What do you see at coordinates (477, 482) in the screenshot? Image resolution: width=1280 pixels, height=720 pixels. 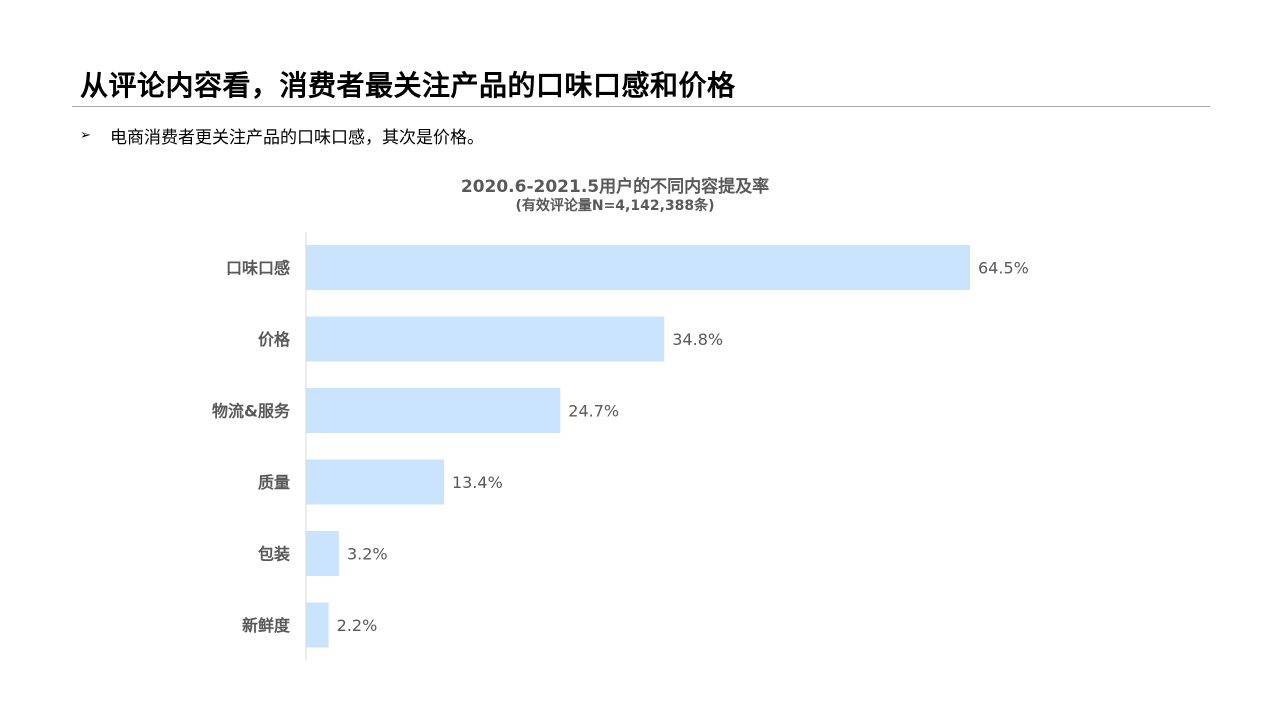 I see `data-label: 13.4%` at bounding box center [477, 482].